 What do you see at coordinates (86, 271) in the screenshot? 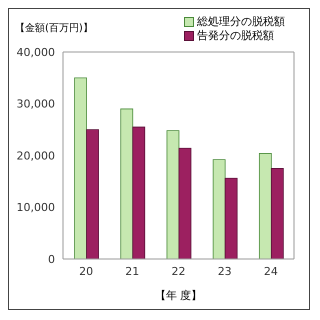
I see `x-tick-label: 20` at bounding box center [86, 271].